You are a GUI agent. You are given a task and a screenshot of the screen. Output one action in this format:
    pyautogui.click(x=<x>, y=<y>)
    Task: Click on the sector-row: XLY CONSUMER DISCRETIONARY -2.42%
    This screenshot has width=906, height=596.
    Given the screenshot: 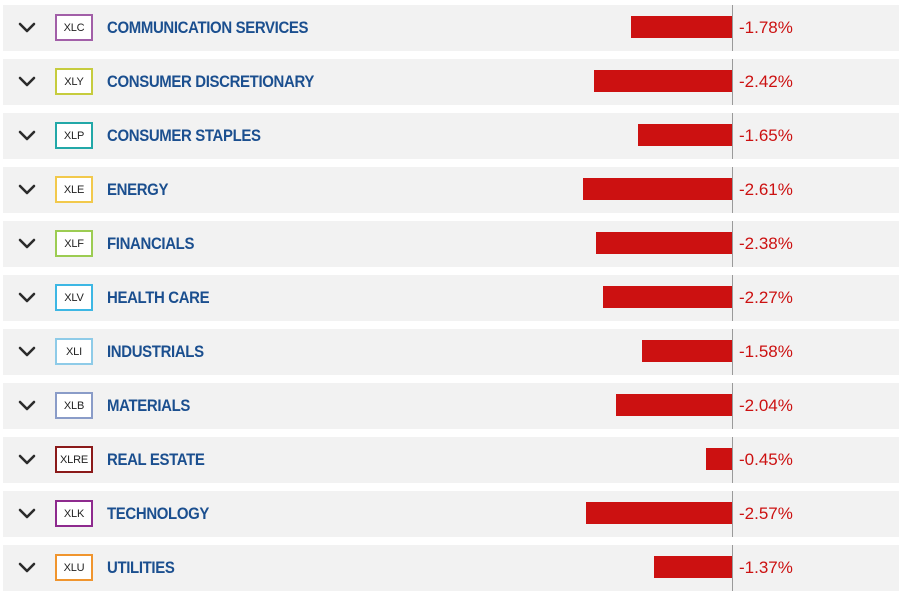 What is the action you would take?
    pyautogui.click(x=451, y=82)
    